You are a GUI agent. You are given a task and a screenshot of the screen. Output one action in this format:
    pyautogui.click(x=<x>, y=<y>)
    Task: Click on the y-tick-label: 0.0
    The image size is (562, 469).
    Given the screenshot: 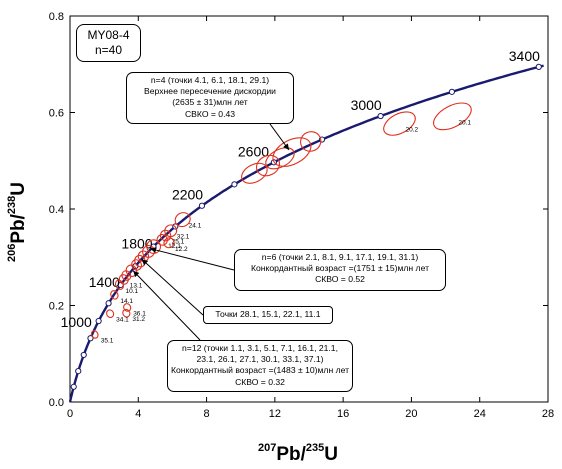 What is the action you would take?
    pyautogui.click(x=56, y=403)
    